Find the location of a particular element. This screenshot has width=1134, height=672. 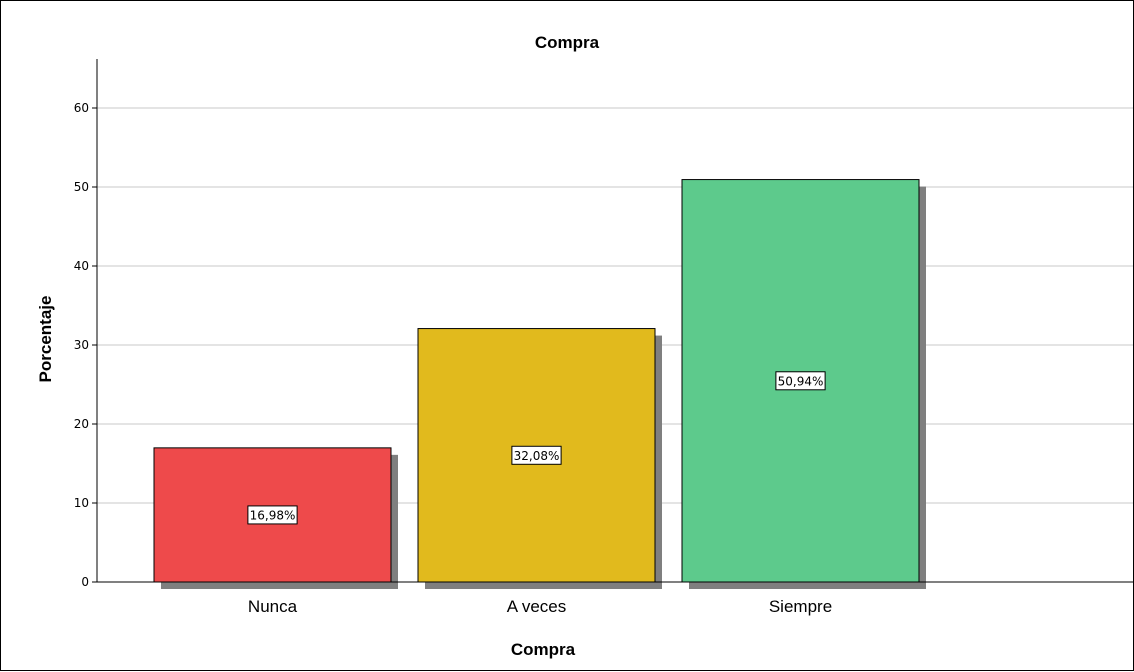

data-label-0: 16,98% is located at coordinates (273, 515).